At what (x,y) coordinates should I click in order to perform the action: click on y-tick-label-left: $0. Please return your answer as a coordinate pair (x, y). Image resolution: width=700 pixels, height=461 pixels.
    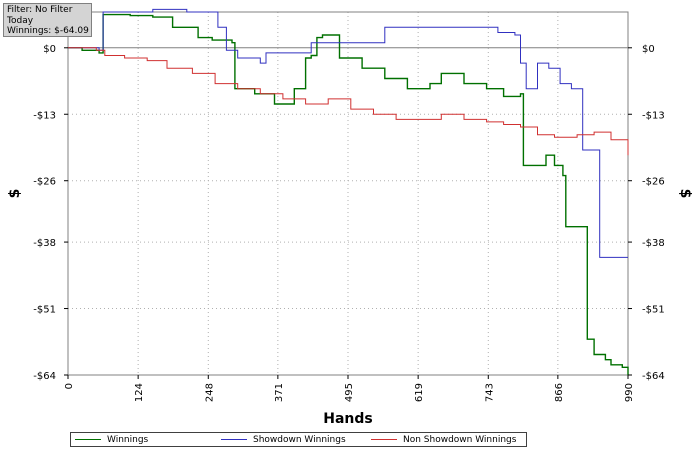
    Looking at the image, I should click on (49, 49).